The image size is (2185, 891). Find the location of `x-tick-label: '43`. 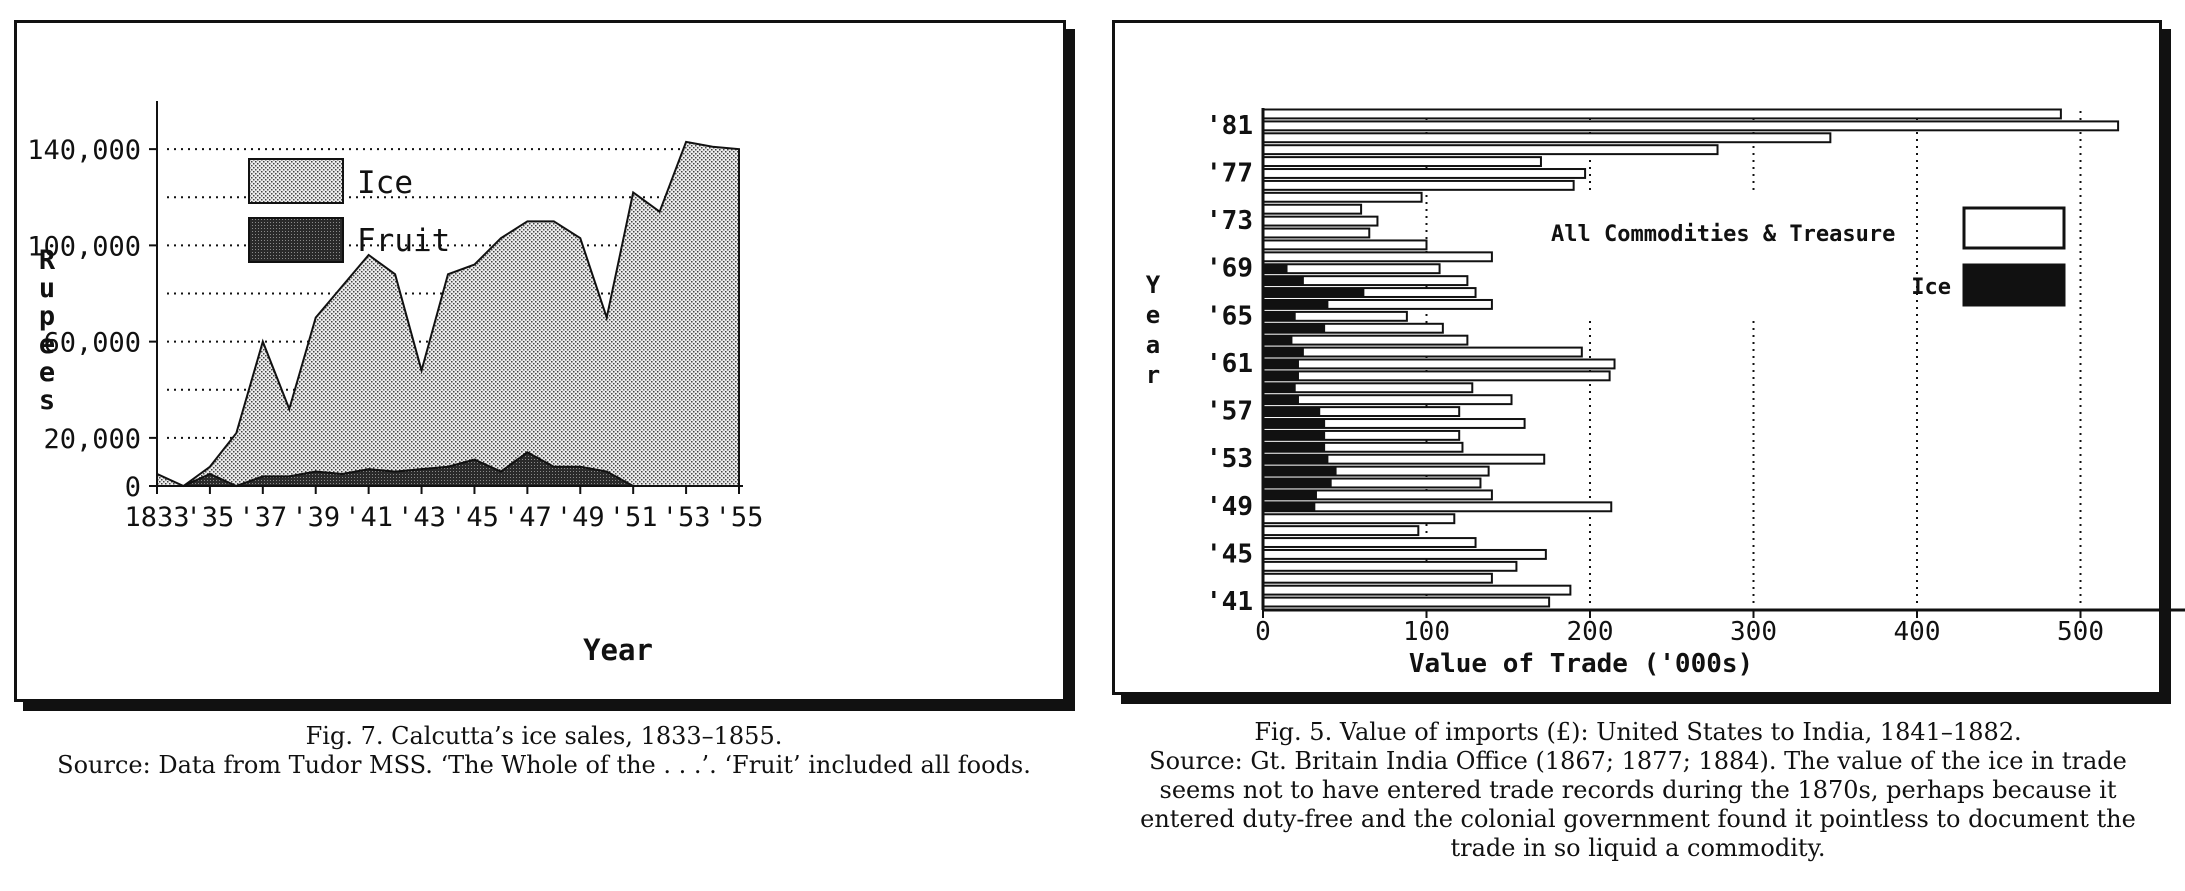

x-tick-label: '43 is located at coordinates (421, 517).